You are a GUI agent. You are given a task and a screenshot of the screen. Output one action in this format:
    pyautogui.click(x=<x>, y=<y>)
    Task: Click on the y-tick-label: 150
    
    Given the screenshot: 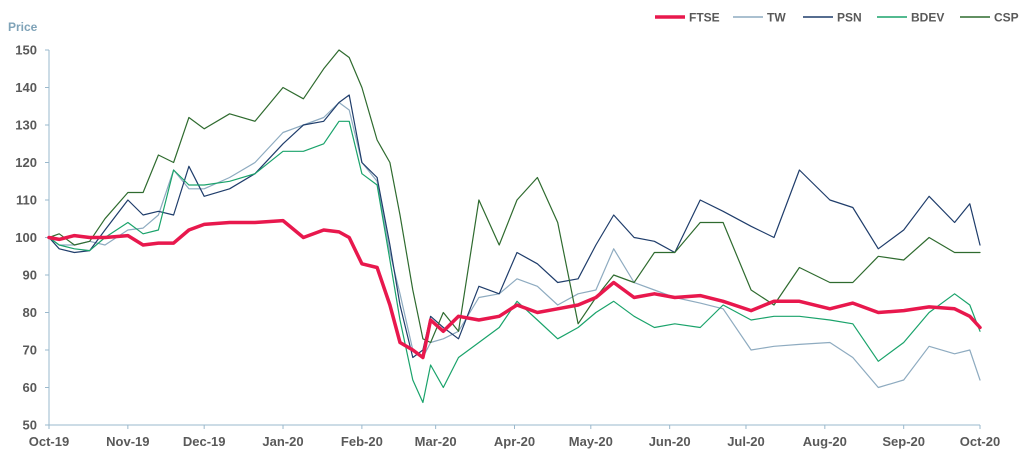 What is the action you would take?
    pyautogui.click(x=26, y=50)
    